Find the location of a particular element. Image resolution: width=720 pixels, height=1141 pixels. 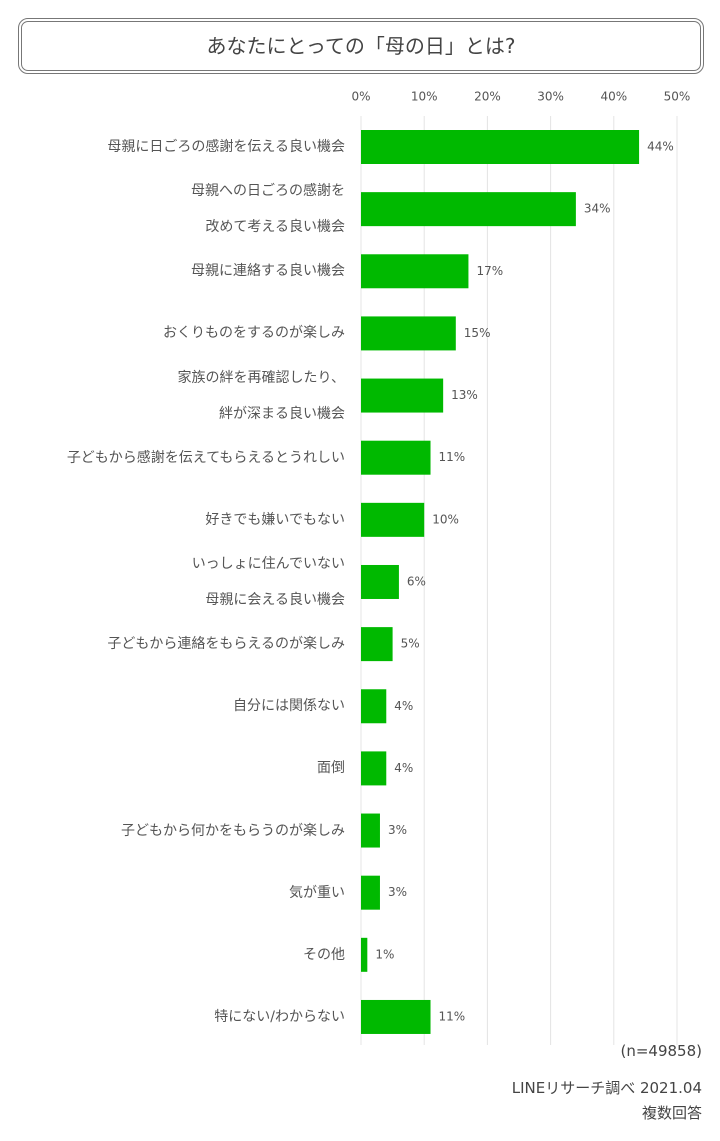

value-label: 44% is located at coordinates (660, 147).